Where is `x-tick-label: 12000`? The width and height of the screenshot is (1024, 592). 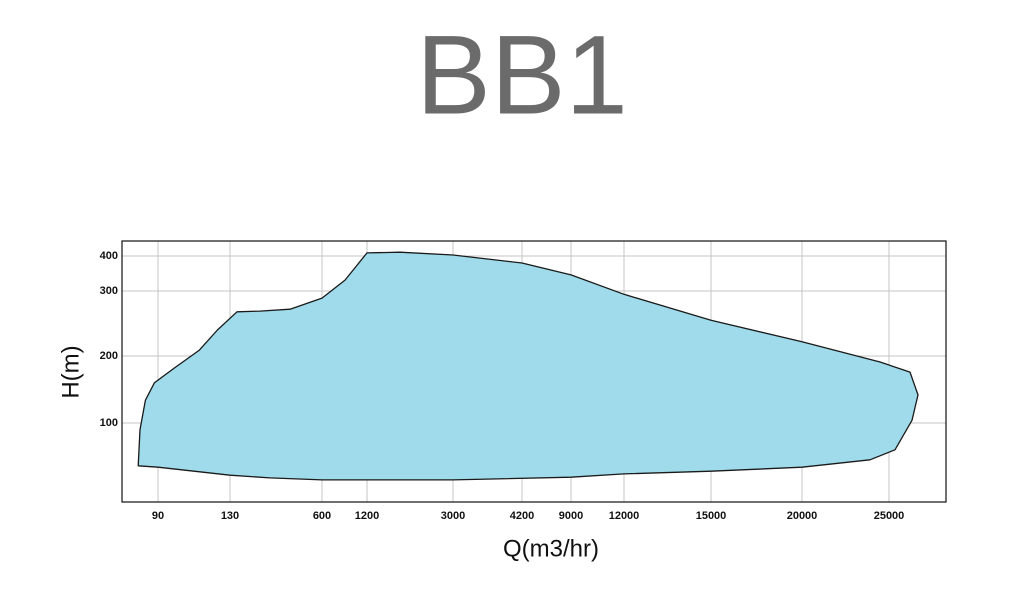 x-tick-label: 12000 is located at coordinates (624, 516).